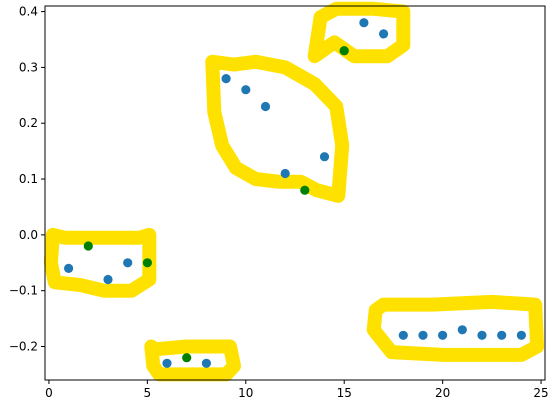 The height and width of the screenshot is (408, 552). I want to click on x-tick-label: 15, so click(344, 393).